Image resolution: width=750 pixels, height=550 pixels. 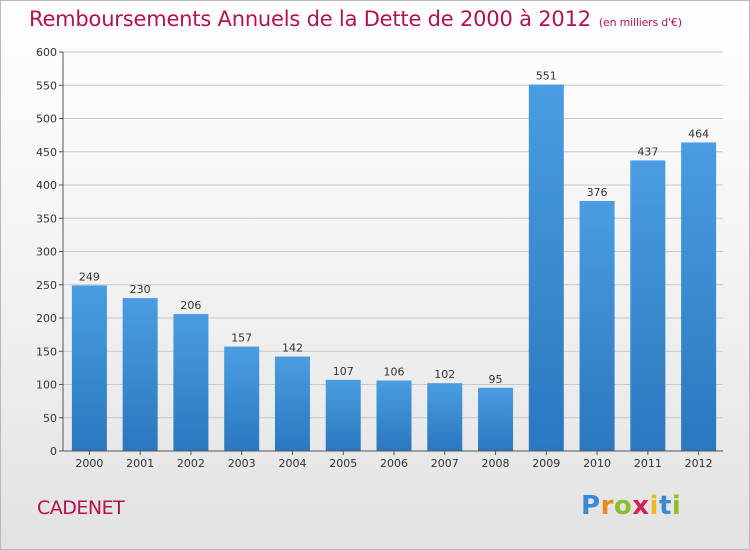 What do you see at coordinates (140, 374) in the screenshot?
I see `bar-2001` at bounding box center [140, 374].